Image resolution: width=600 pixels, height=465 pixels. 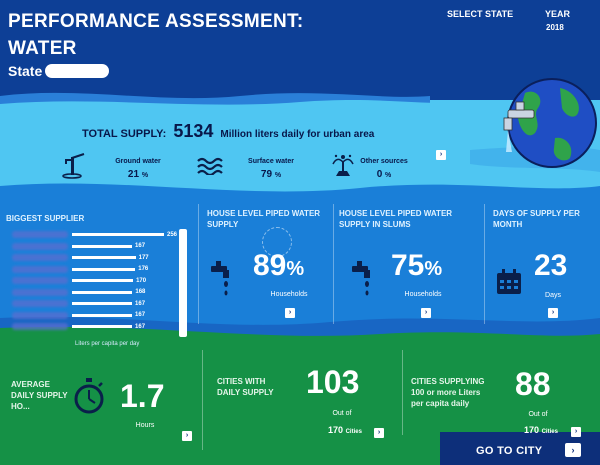 What do you see at coordinates (140, 292) in the screenshot?
I see `supplier-value: 168` at bounding box center [140, 292].